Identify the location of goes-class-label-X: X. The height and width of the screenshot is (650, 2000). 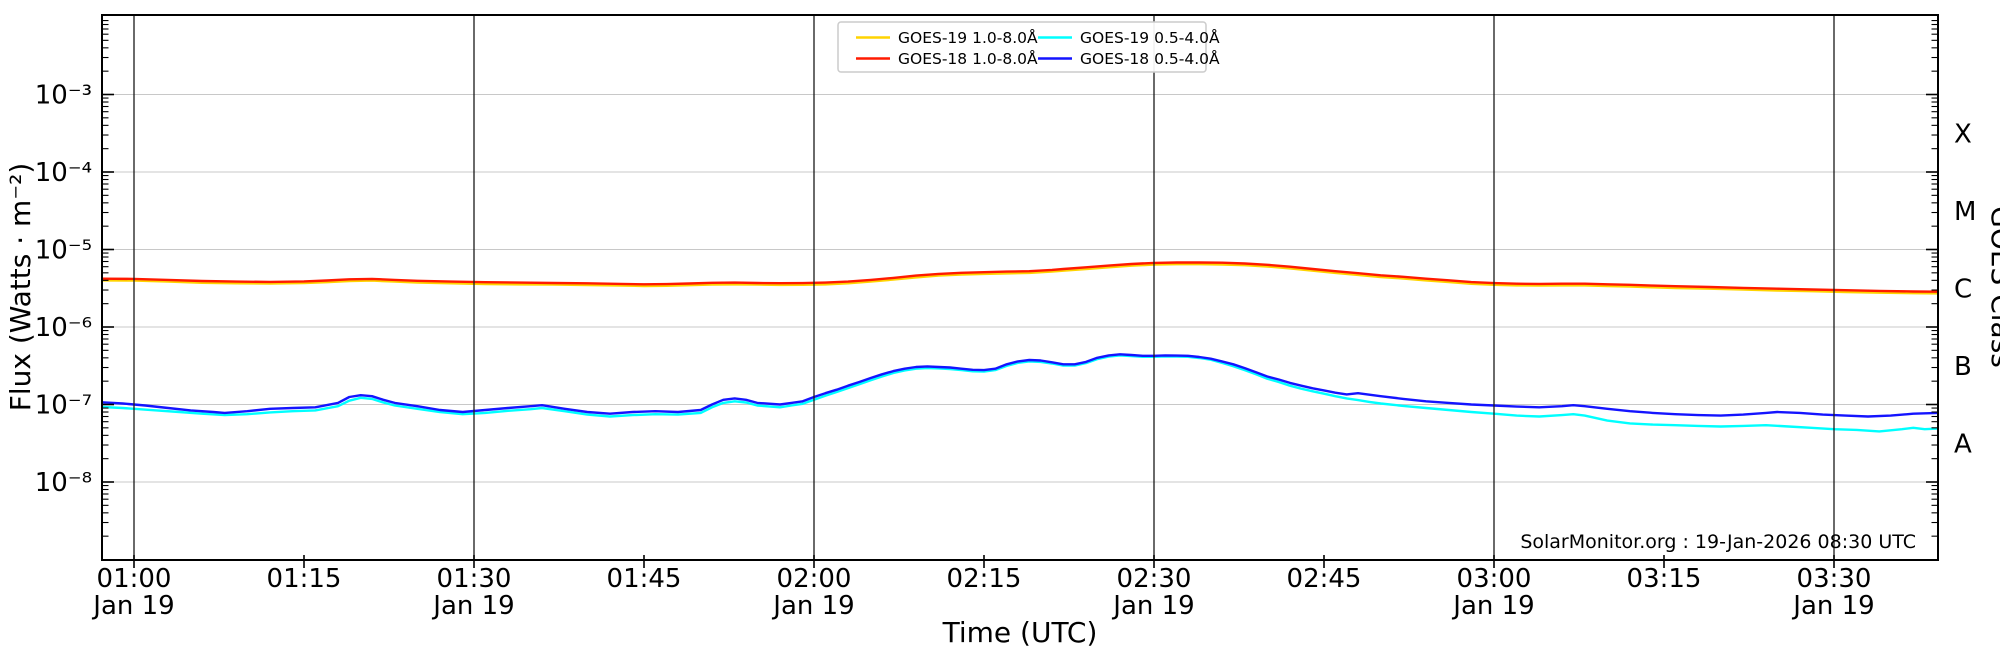
(1963, 134).